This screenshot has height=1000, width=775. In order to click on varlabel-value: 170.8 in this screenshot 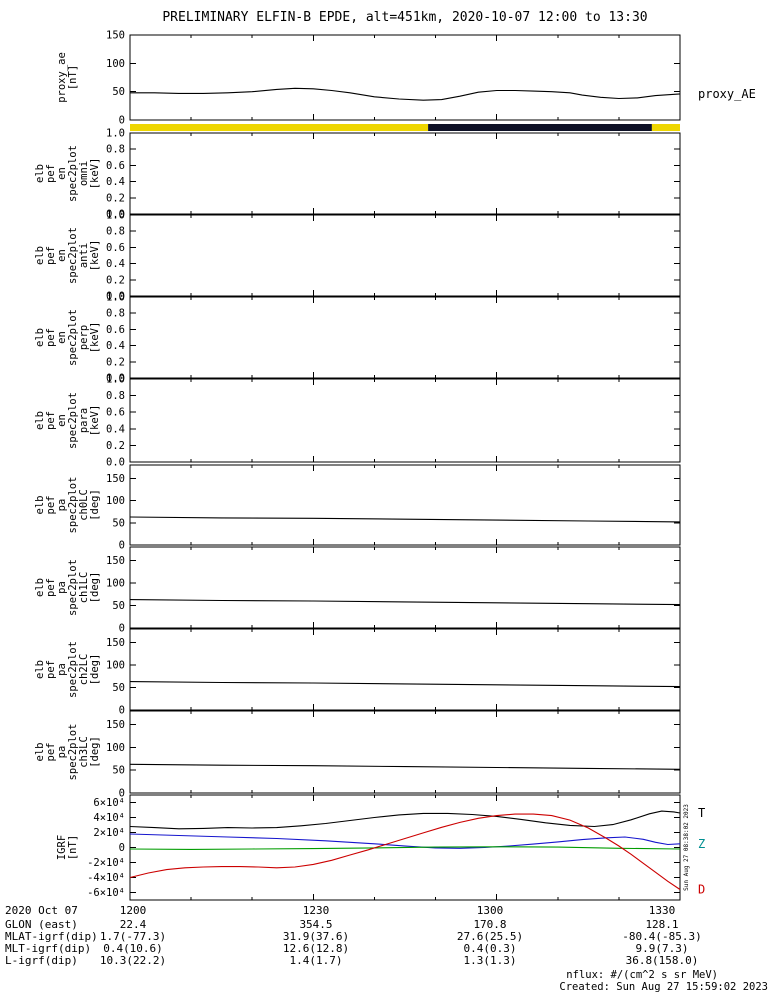, I will do `click(490, 924)`.